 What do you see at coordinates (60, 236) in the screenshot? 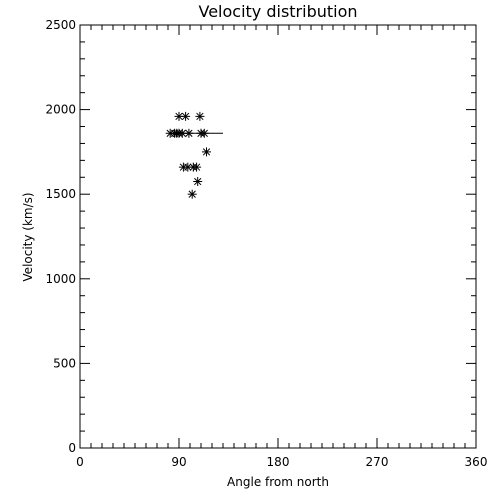
I see `y-tick-labels: 0 500 1000 1500 2000 2500` at bounding box center [60, 236].